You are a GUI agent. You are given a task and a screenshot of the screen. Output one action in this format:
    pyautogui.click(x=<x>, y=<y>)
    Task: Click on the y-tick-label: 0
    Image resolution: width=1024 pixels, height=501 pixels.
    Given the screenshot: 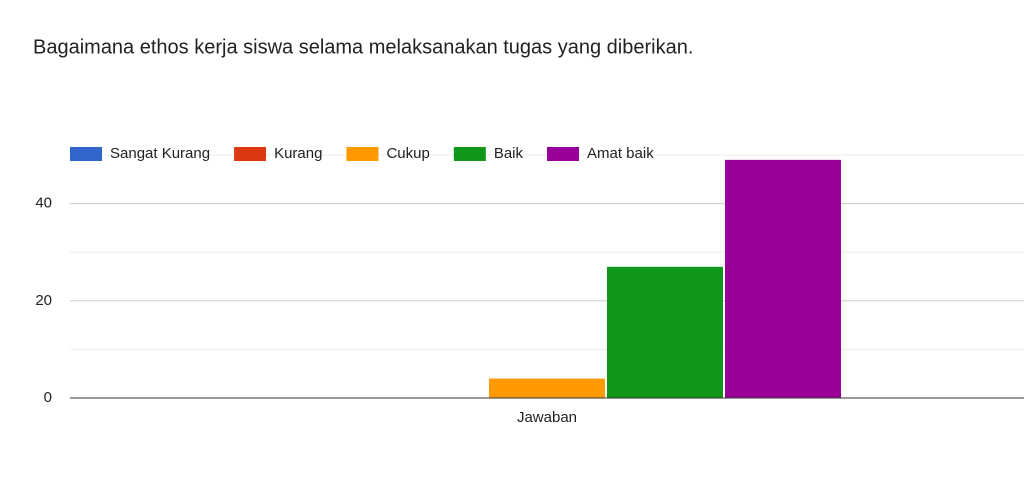 What is the action you would take?
    pyautogui.click(x=48, y=397)
    